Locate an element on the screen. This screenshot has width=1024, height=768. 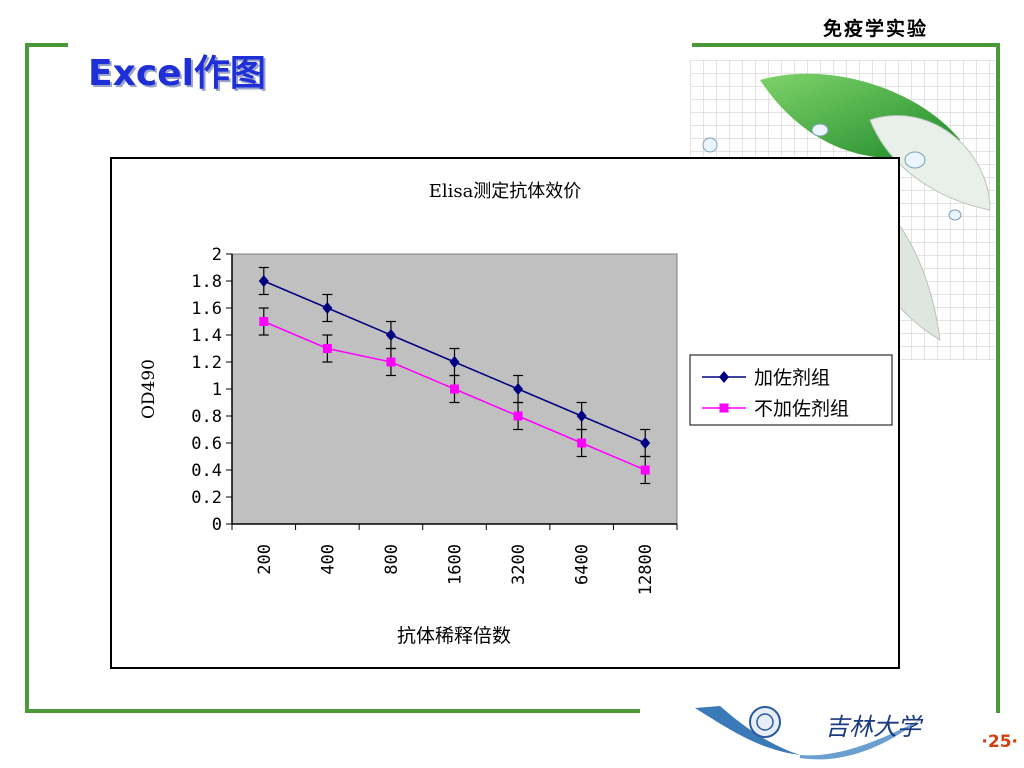
frame-top-left is located at coordinates (46, 45).